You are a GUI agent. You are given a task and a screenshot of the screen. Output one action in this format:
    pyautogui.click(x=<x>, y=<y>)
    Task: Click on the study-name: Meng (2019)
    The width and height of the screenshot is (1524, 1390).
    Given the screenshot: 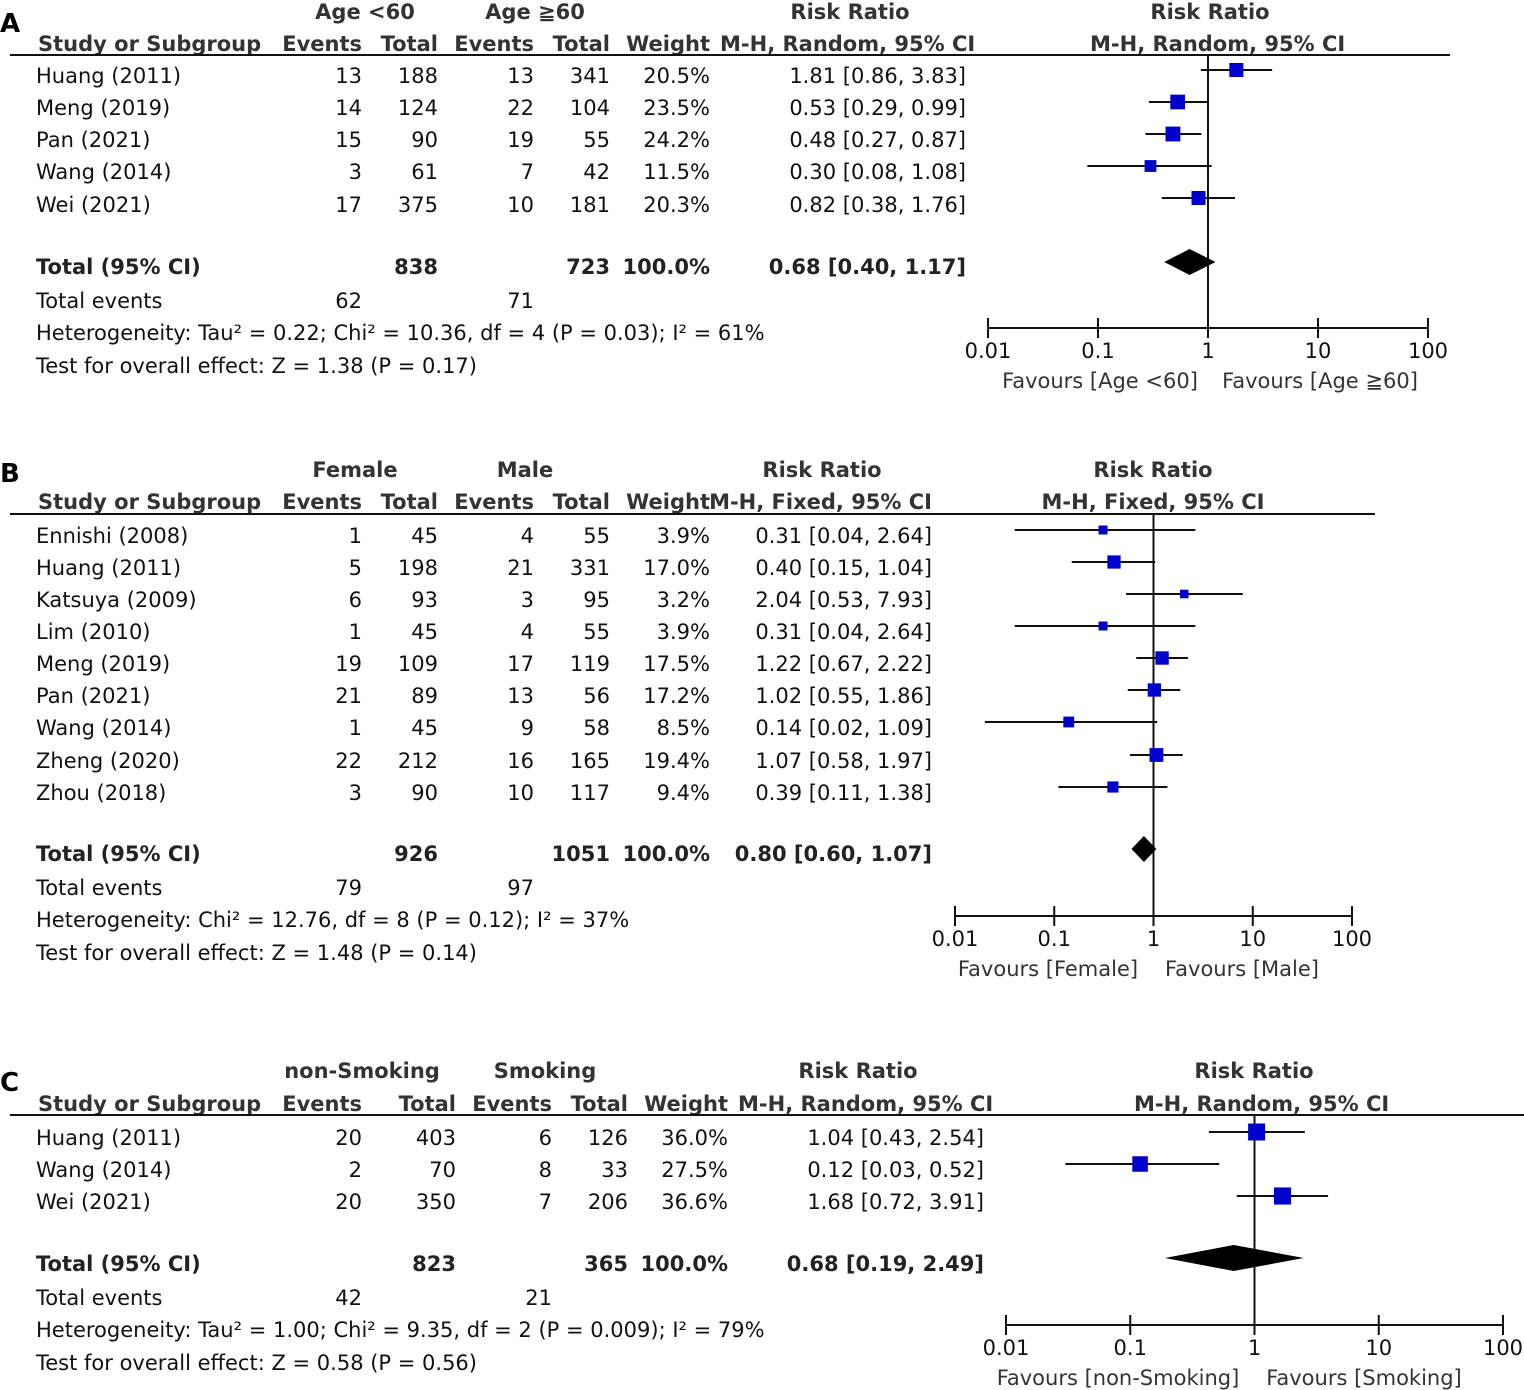 What is the action you would take?
    pyautogui.click(x=103, y=108)
    